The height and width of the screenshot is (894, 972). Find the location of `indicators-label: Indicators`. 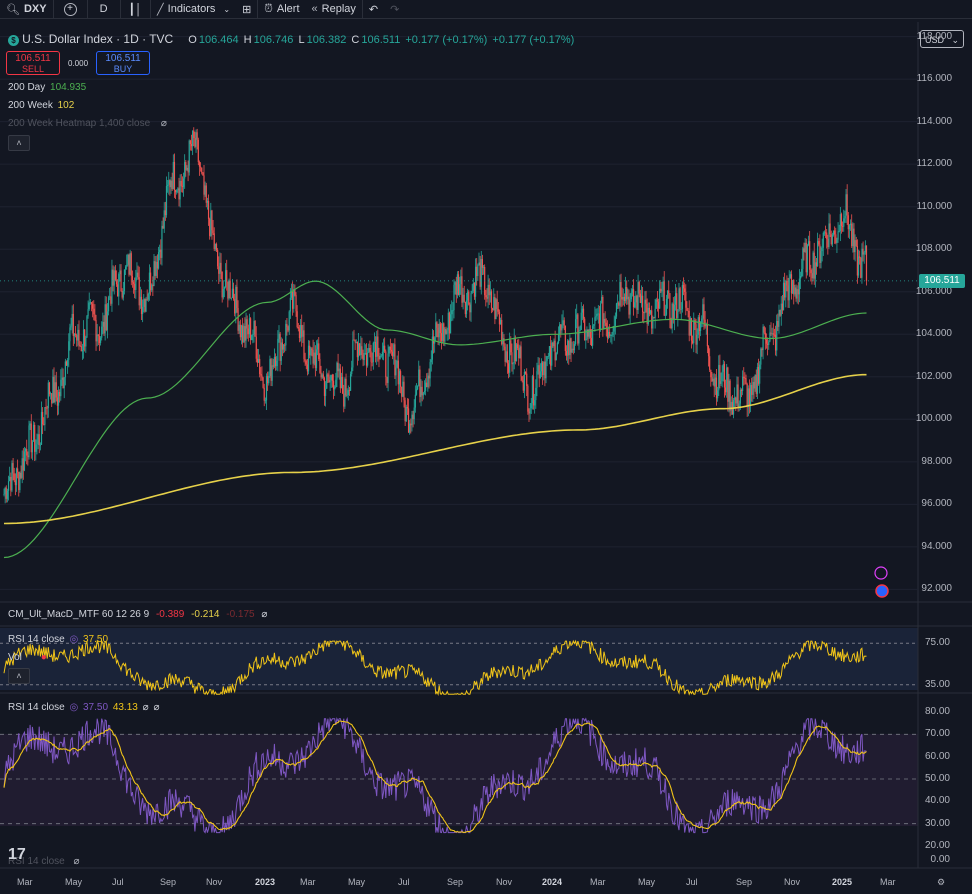

indicators-label: Indicators is located at coordinates (191, 9).